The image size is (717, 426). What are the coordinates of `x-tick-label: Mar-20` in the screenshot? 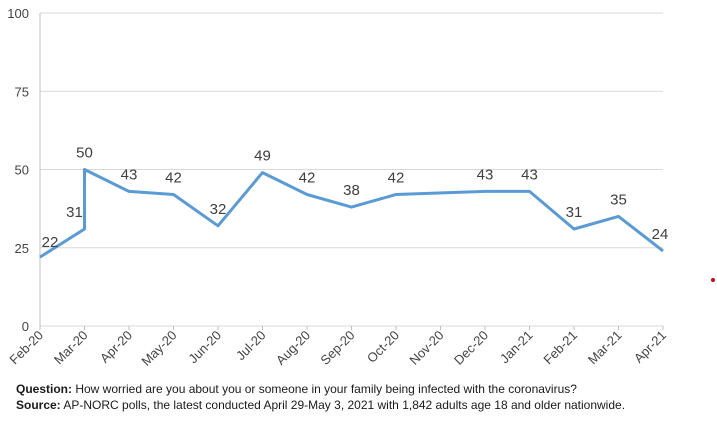 It's located at (71, 348).